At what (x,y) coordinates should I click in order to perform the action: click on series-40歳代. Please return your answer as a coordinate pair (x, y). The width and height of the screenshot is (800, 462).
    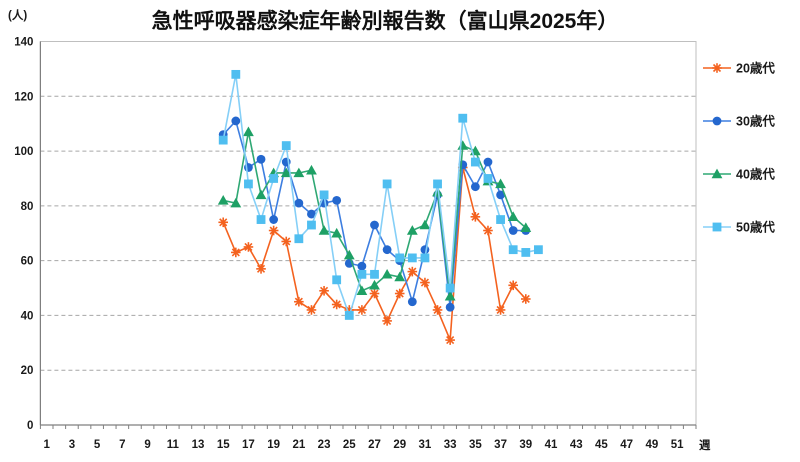
    Looking at the image, I should click on (374, 213).